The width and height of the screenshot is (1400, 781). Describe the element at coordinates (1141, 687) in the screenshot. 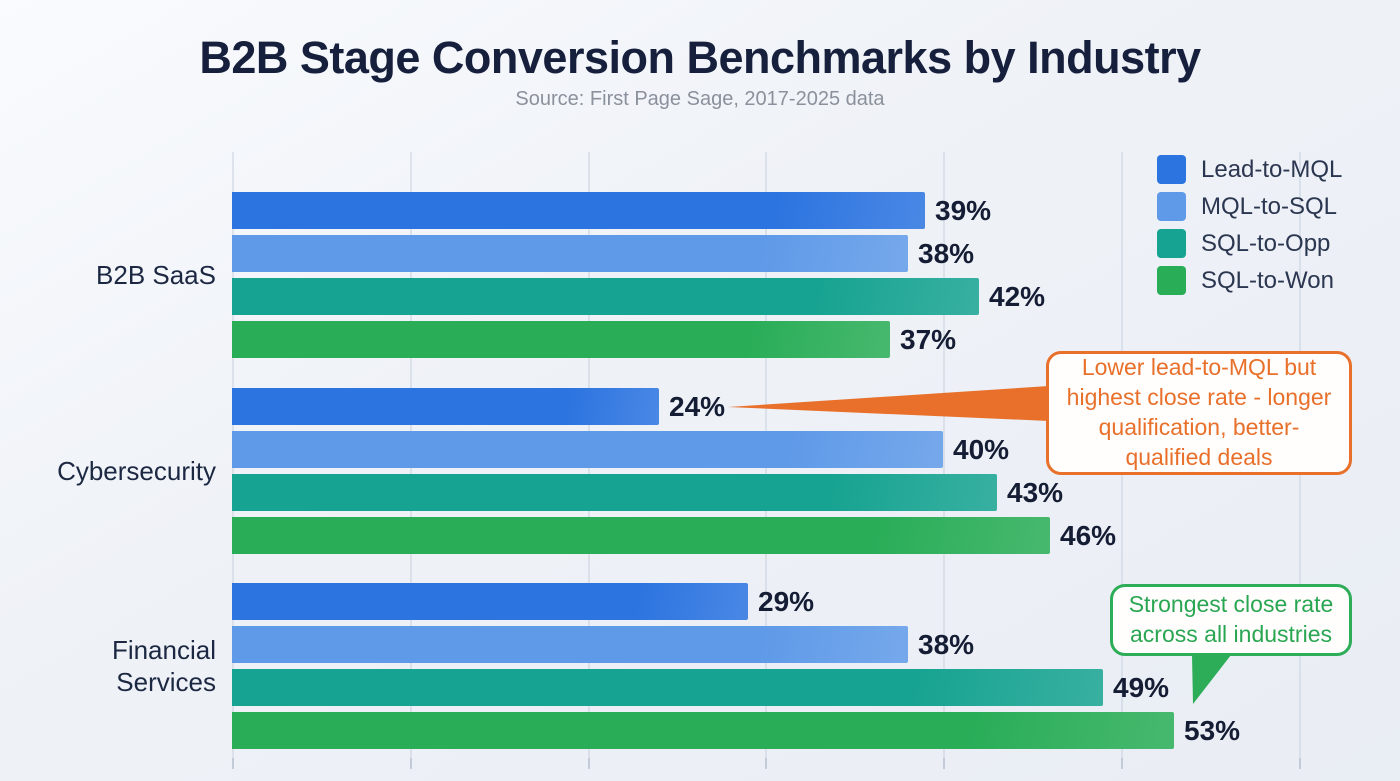

I see `bar-value-label: 49%` at that location.